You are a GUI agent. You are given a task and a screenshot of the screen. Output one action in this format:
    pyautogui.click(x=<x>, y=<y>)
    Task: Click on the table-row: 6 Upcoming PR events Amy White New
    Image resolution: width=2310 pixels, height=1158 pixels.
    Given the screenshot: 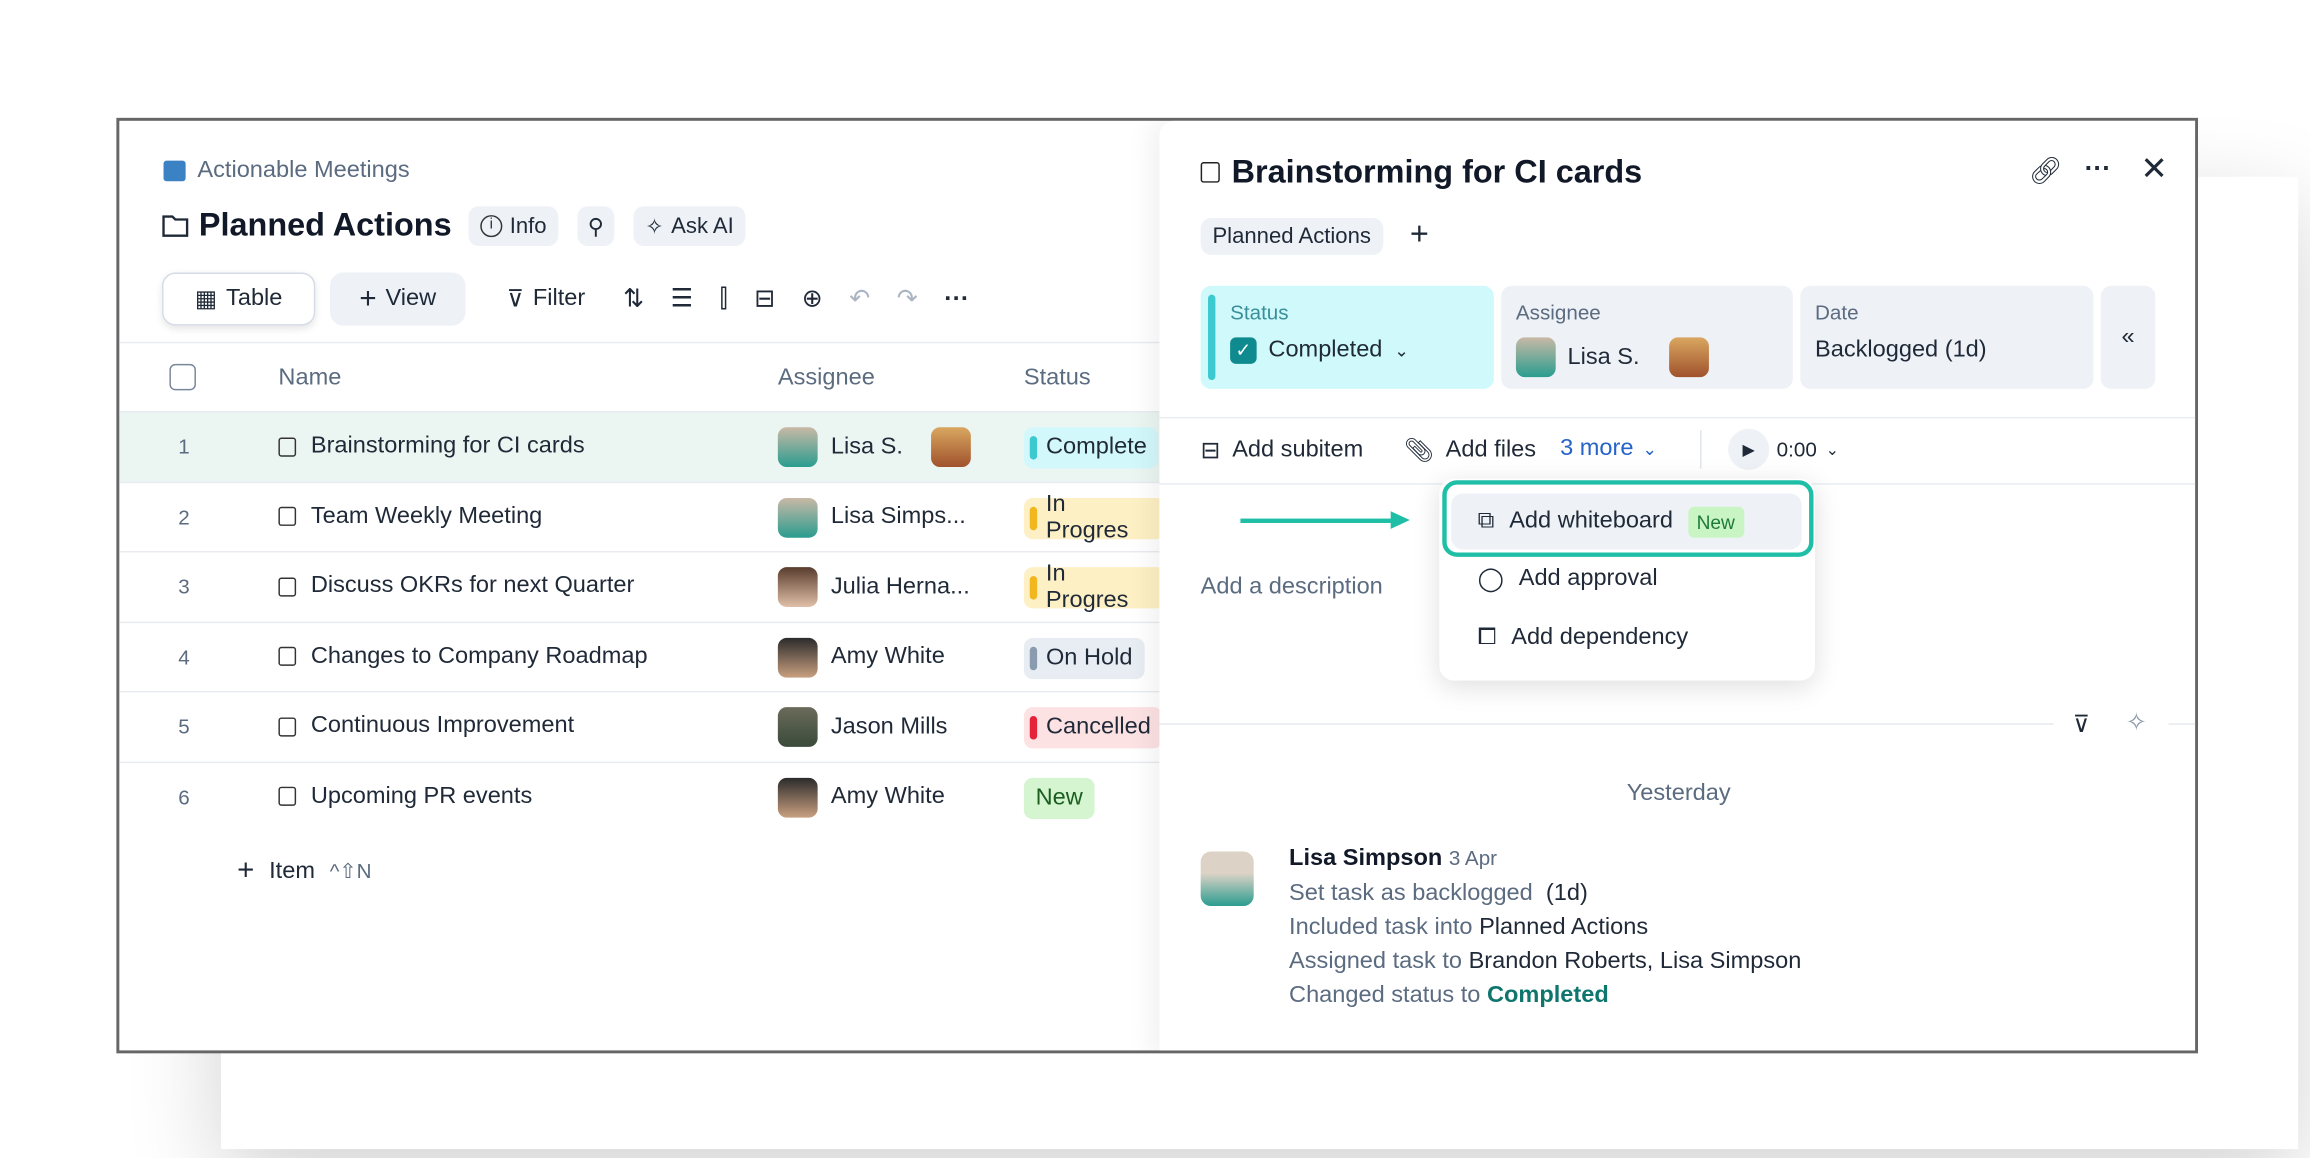 What is the action you would take?
    pyautogui.click(x=642, y=795)
    